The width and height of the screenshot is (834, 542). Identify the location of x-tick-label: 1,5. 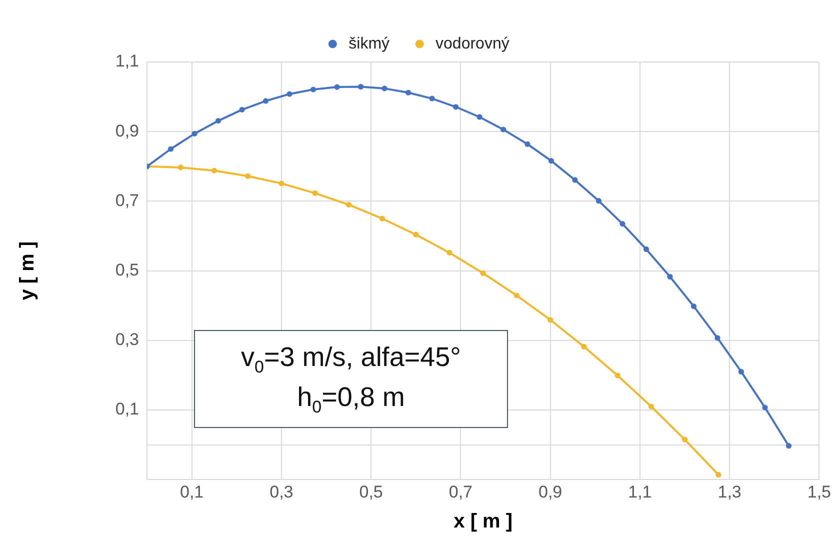
(819, 492).